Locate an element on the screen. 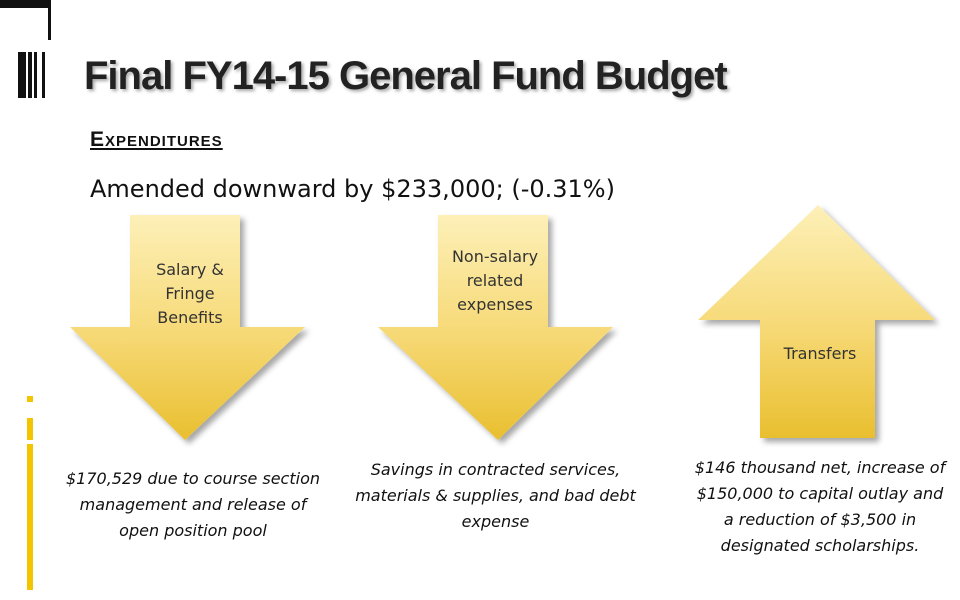 The image size is (960, 600). decorative-corner-bars is located at coordinates (25, 295).